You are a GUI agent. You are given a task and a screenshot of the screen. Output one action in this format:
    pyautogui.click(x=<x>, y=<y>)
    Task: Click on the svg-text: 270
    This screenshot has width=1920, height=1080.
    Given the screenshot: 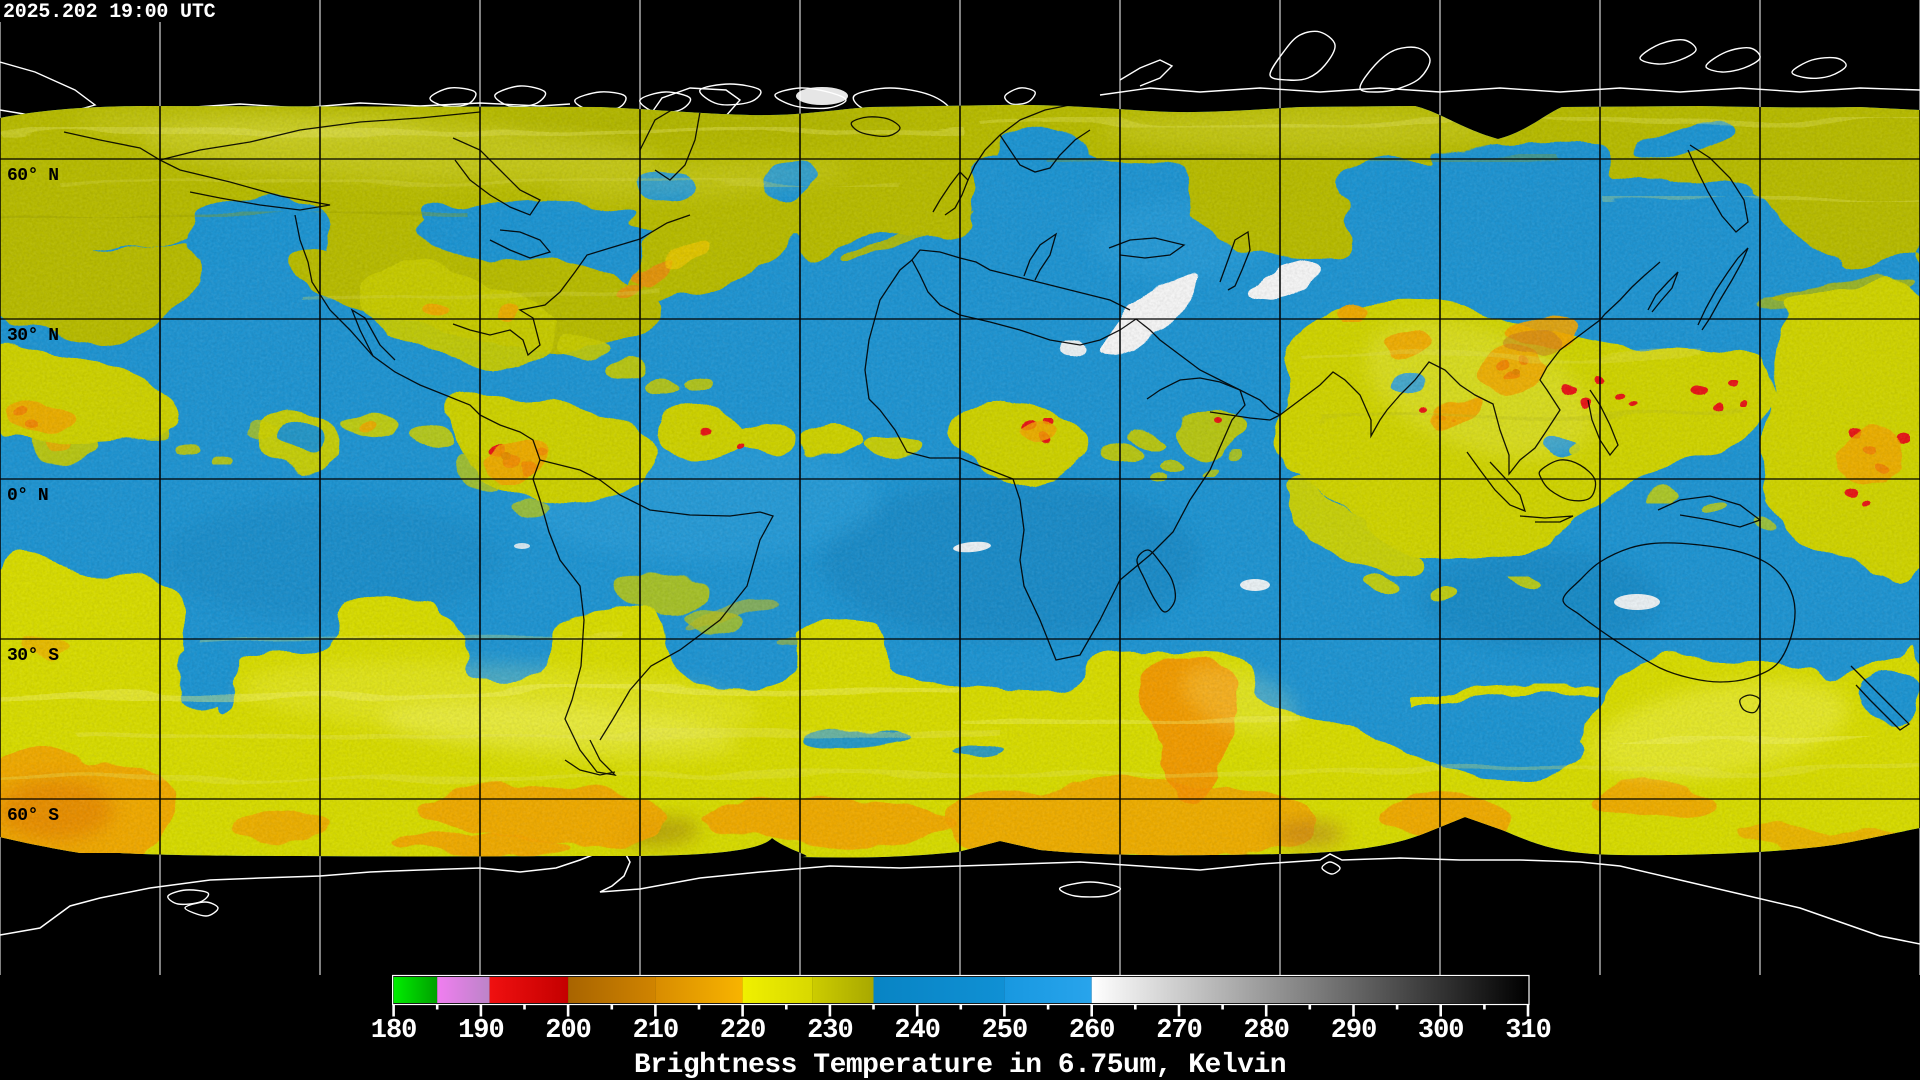 What is the action you would take?
    pyautogui.click(x=1179, y=1031)
    